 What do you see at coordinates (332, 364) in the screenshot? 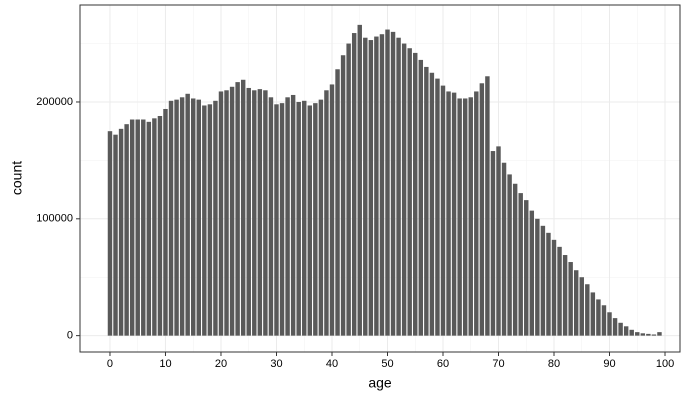
I see `x-tick-label: 40` at bounding box center [332, 364].